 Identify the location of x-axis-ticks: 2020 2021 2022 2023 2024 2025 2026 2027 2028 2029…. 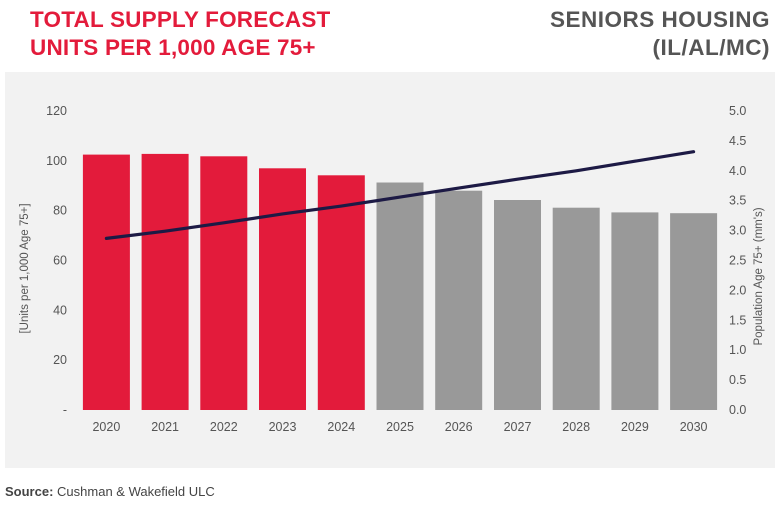
(399, 427).